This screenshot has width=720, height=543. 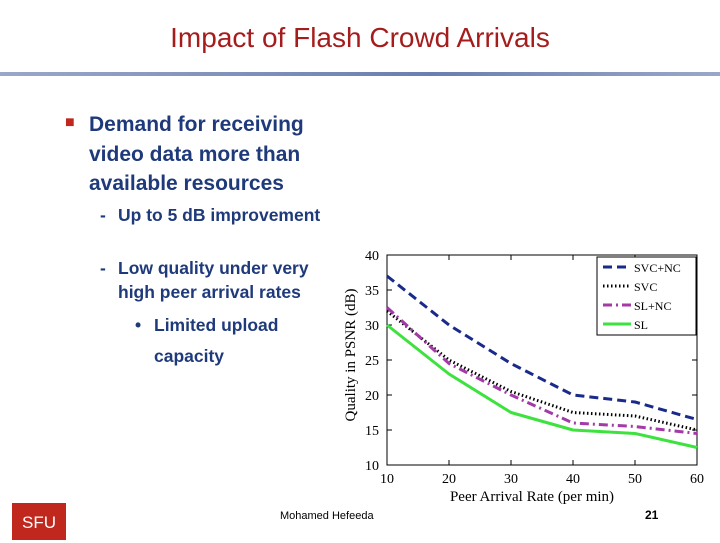 What do you see at coordinates (372, 291) in the screenshot?
I see `y-tick-label: 35` at bounding box center [372, 291].